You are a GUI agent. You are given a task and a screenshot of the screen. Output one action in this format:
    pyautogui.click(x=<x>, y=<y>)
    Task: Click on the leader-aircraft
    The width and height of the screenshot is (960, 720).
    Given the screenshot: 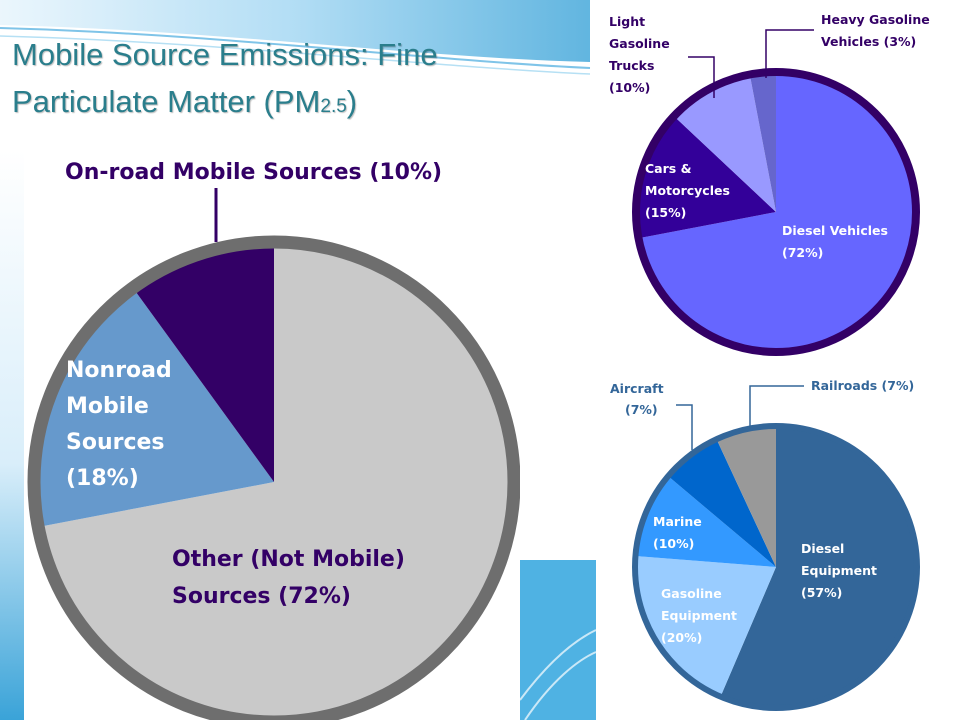 What is the action you would take?
    pyautogui.click(x=684, y=427)
    